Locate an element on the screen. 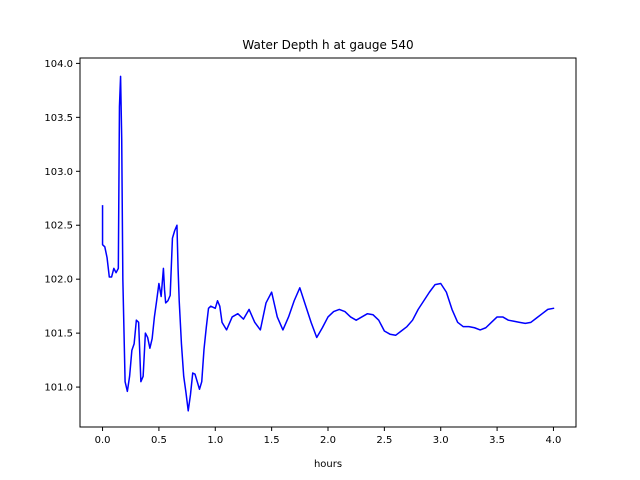  y-tick-label: 101.0 is located at coordinates (58, 388).